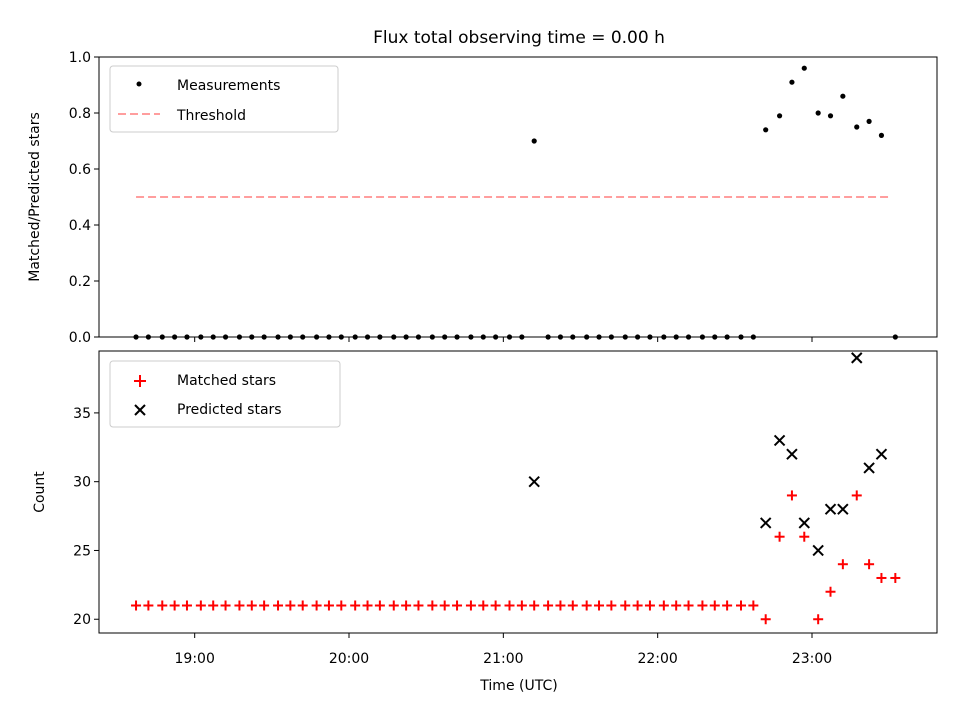 This screenshot has width=960, height=720. I want to click on predicted-stars-points, so click(708, 454).